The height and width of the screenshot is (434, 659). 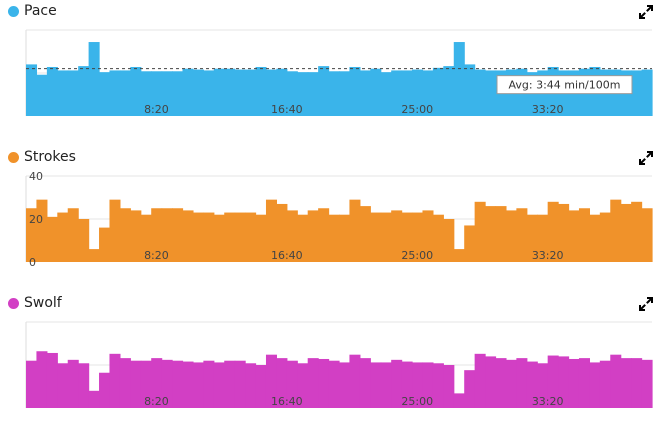 What do you see at coordinates (13, 11) in the screenshot?
I see `pace-legend-dot` at bounding box center [13, 11].